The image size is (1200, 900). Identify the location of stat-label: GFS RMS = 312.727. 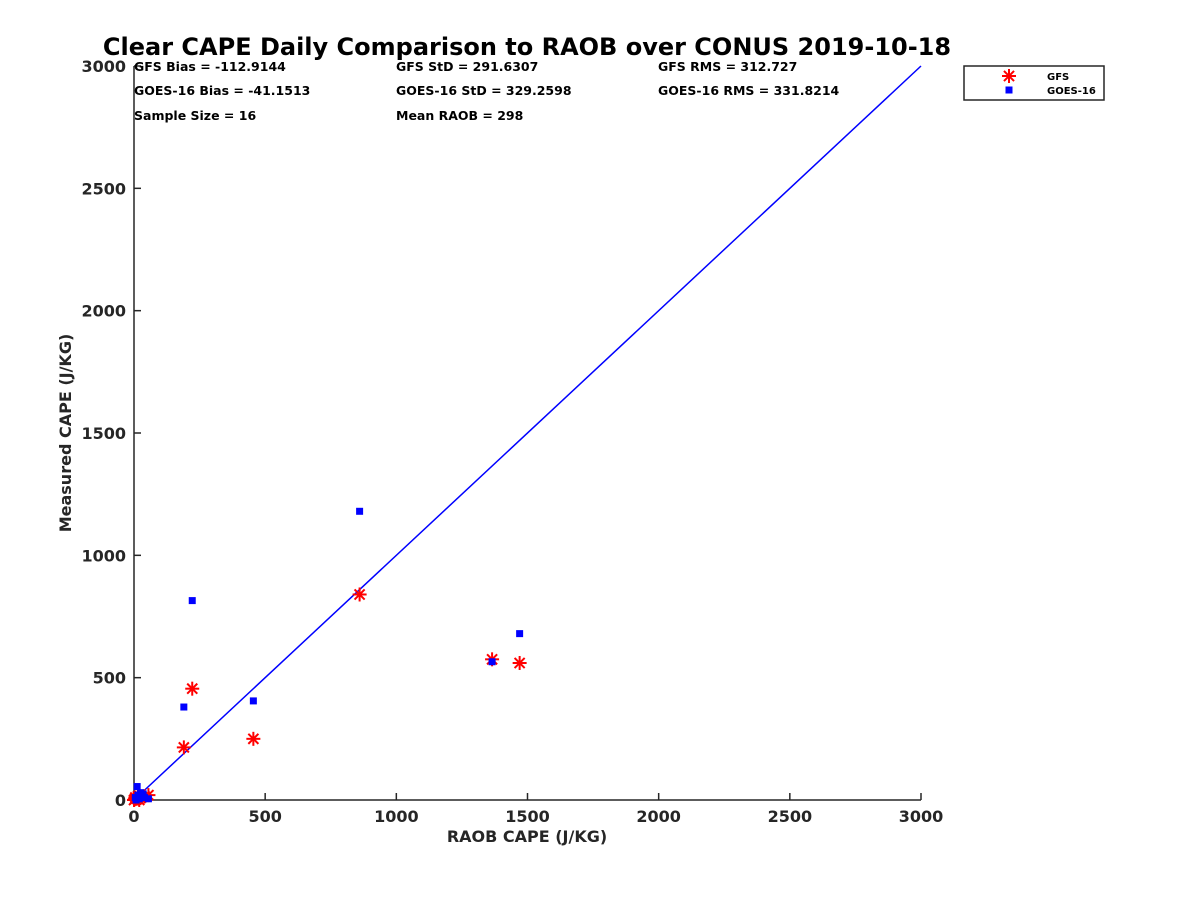
(727, 66).